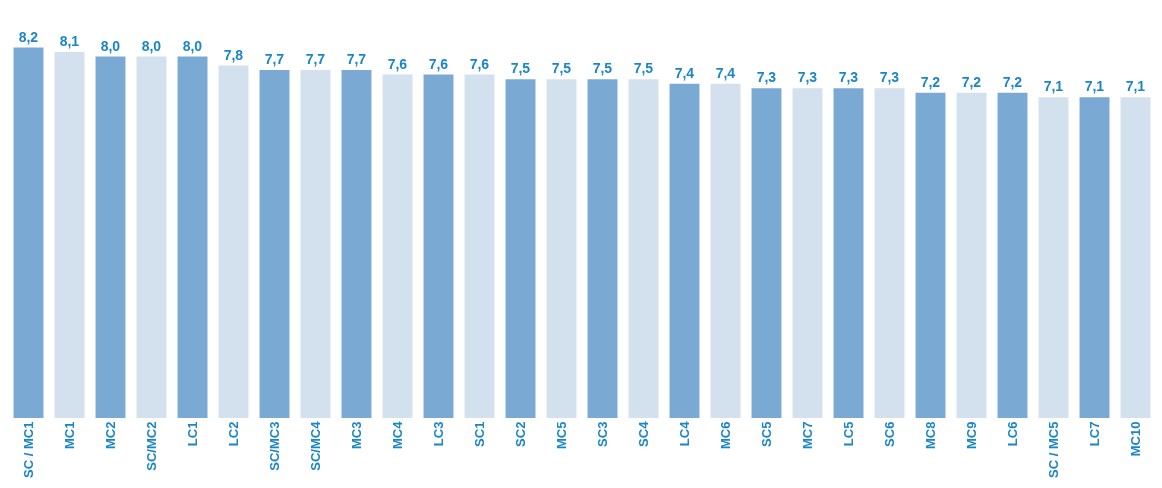 The height and width of the screenshot is (488, 1162). I want to click on x-tick-label: MC3, so click(356, 435).